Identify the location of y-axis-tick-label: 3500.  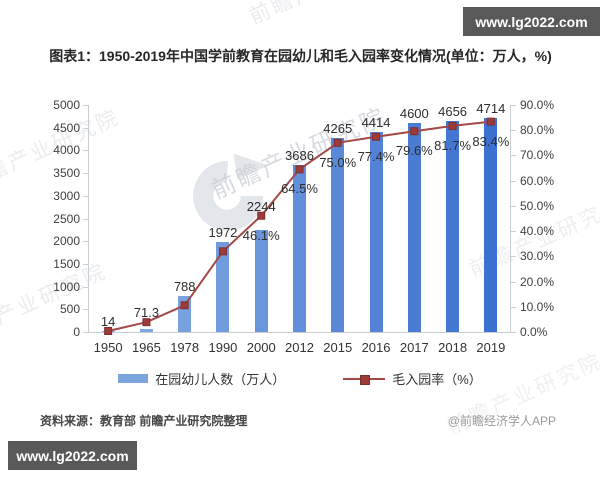
(66, 173).